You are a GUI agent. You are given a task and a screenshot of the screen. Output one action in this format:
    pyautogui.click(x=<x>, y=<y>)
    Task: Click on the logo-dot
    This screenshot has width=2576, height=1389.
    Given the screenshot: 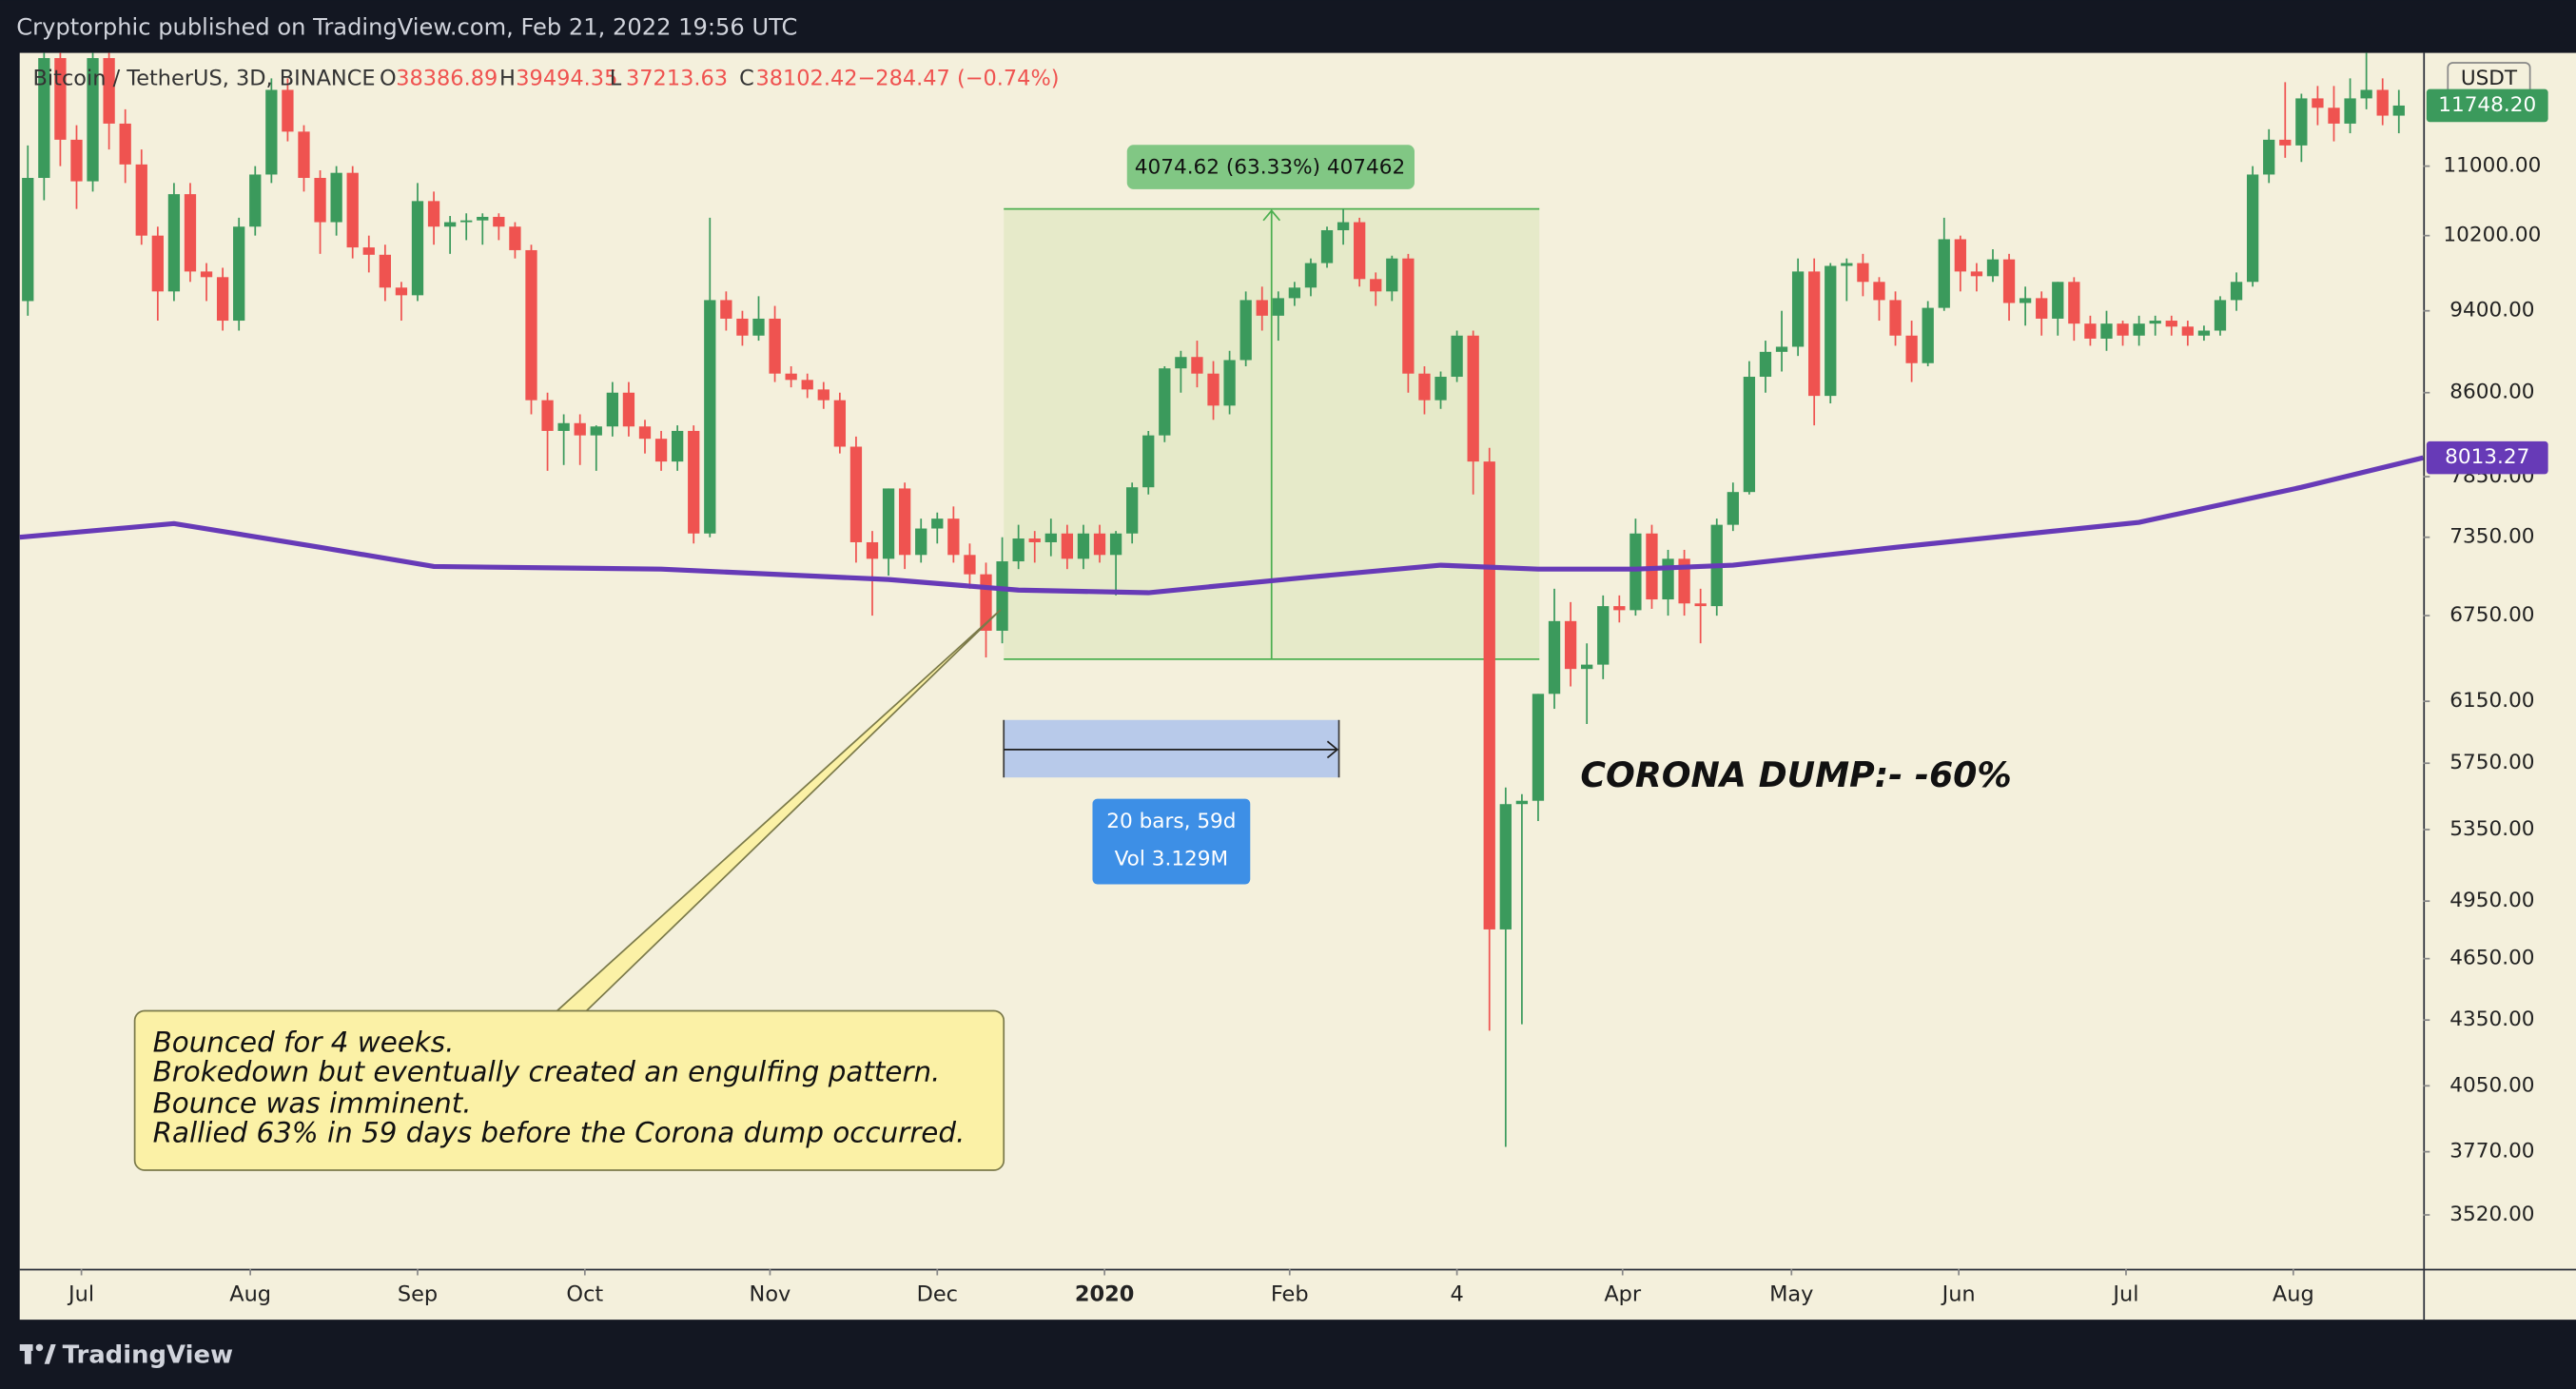 What is the action you would take?
    pyautogui.click(x=40, y=1347)
    